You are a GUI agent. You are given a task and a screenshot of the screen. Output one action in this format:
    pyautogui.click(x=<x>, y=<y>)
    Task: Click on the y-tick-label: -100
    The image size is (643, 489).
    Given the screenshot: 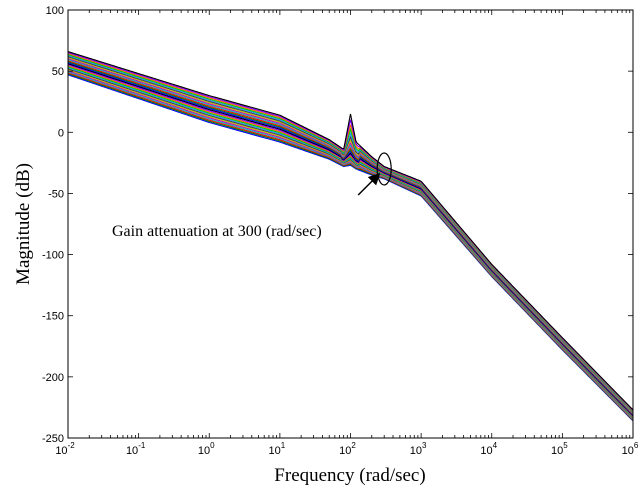 What is the action you would take?
    pyautogui.click(x=53, y=256)
    